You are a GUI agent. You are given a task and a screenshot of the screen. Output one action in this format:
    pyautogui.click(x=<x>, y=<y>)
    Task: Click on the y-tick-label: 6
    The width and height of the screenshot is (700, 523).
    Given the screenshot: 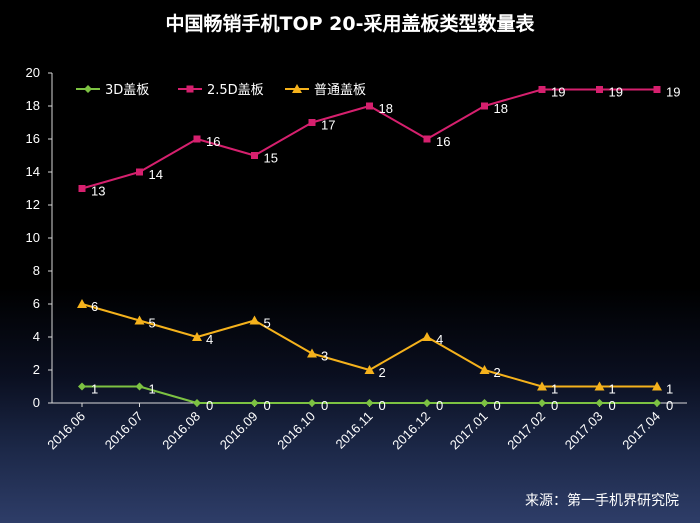 What is the action you would take?
    pyautogui.click(x=36, y=303)
    